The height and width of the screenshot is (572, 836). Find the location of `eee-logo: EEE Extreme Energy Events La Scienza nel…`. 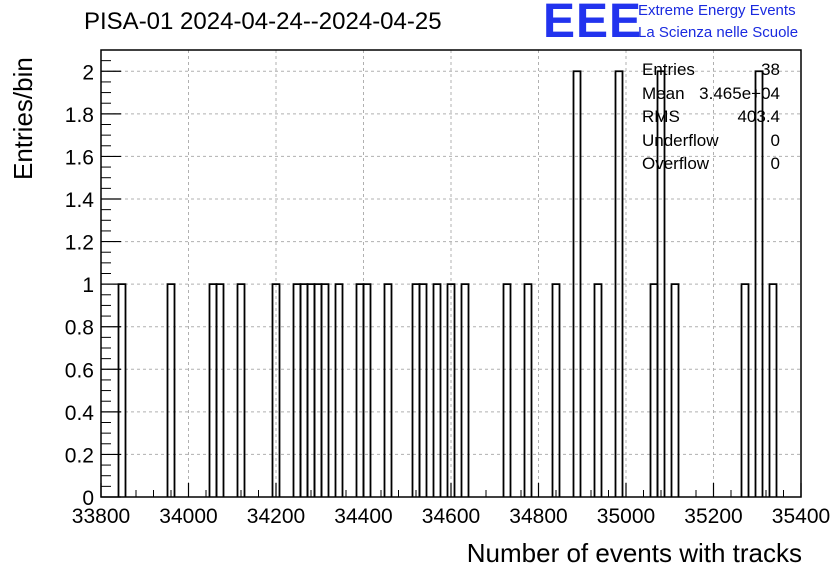

eee-logo: EEE Extreme Energy Events La Scienza nel… is located at coordinates (688, 24).